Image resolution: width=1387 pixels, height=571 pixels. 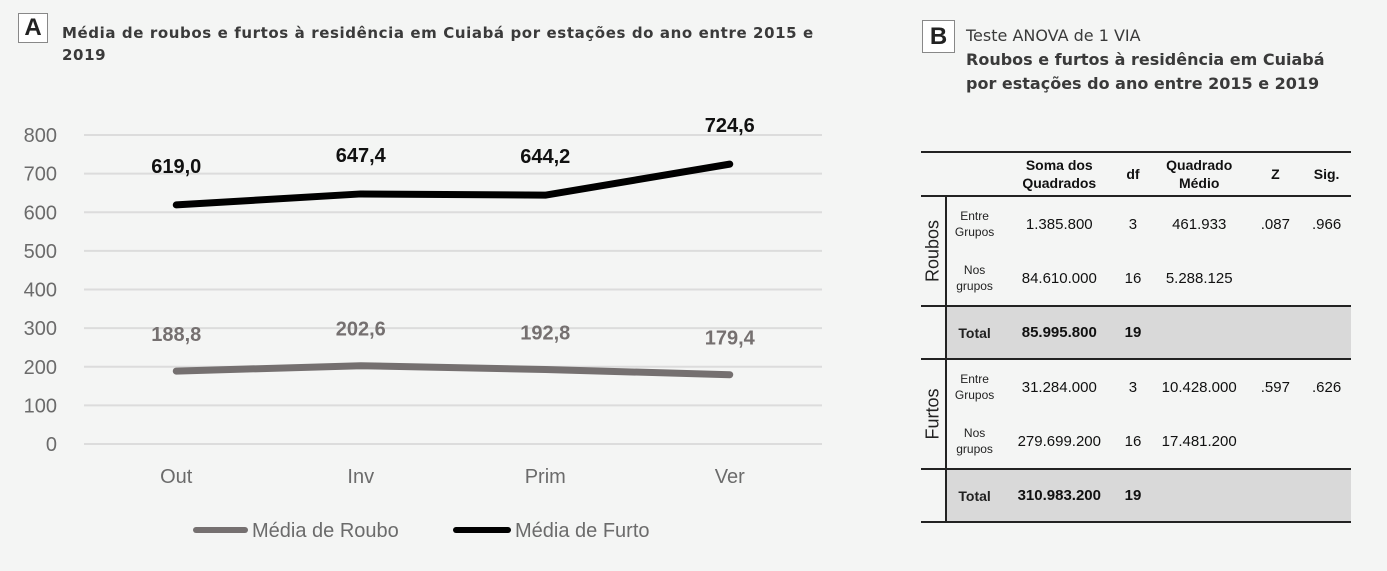 I want to click on cell-ss: 310.983.200, so click(x=1059, y=495).